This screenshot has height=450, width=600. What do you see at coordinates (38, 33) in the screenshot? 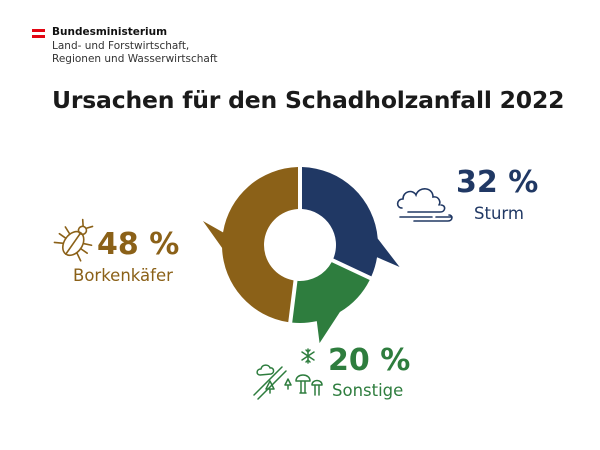
I see `austria-flag-icon` at bounding box center [38, 33].